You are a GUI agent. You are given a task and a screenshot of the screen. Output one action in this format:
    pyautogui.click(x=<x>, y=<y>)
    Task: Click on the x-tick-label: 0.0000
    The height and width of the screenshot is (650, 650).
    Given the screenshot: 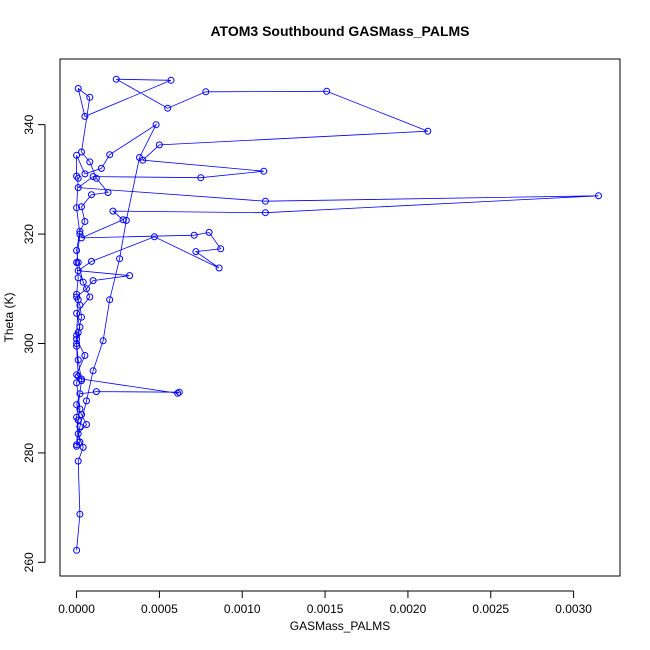 What is the action you would take?
    pyautogui.click(x=76, y=609)
    